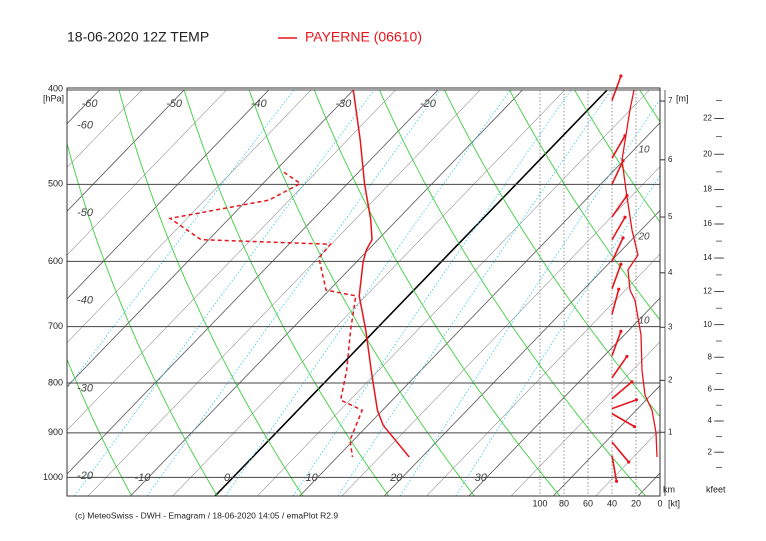 The width and height of the screenshot is (766, 541). I want to click on x-tick-label: 20, so click(396, 478).